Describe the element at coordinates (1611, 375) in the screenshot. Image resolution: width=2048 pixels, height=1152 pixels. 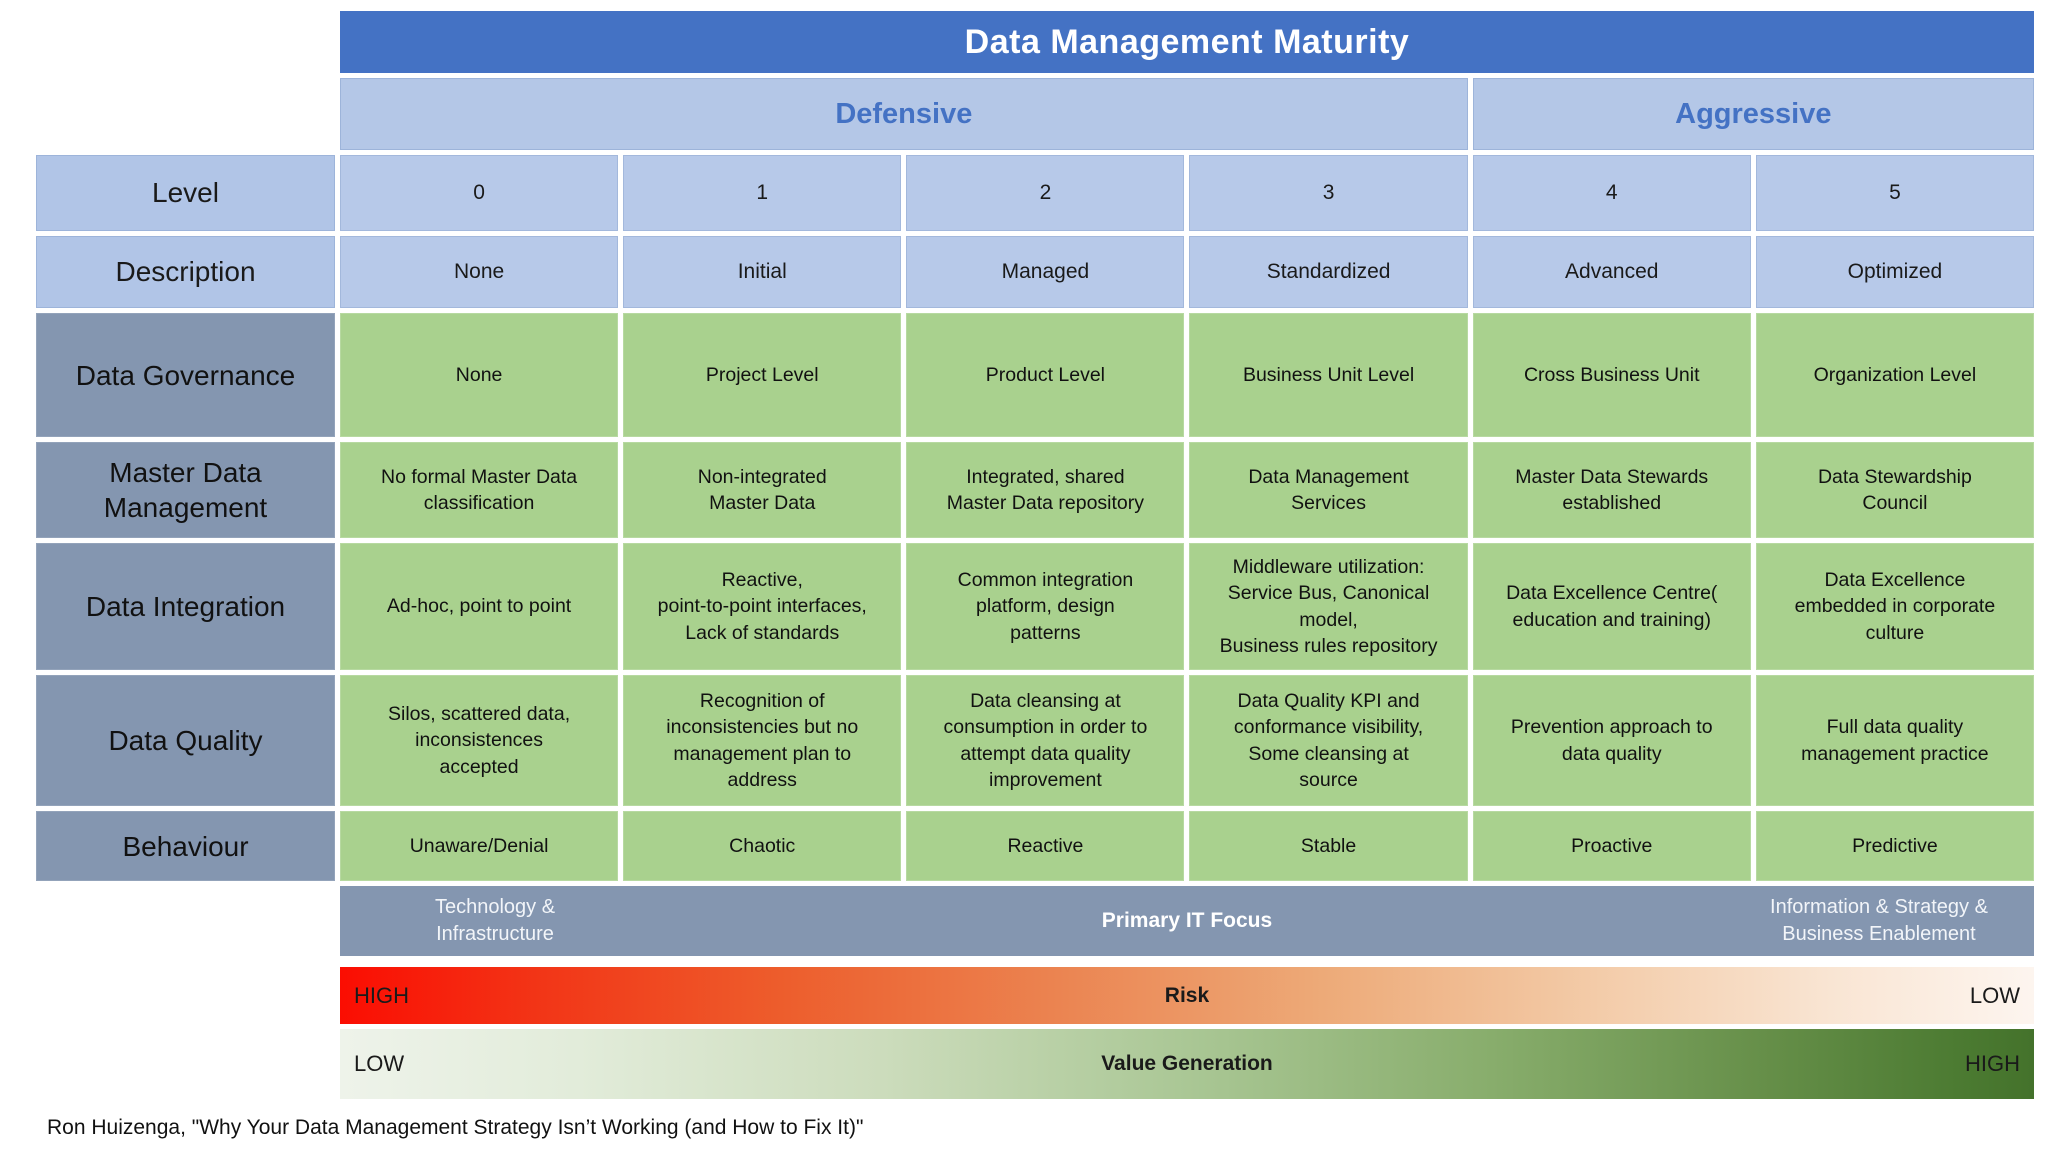
I see `data-governance-cell-4: Cross Business Unit` at that location.